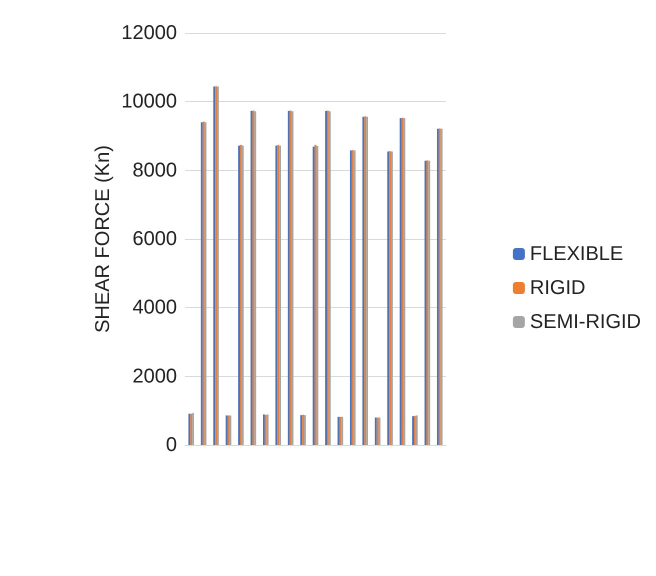 The image size is (656, 576). What do you see at coordinates (154, 376) in the screenshot?
I see `y-tick-label: 2000` at bounding box center [154, 376].